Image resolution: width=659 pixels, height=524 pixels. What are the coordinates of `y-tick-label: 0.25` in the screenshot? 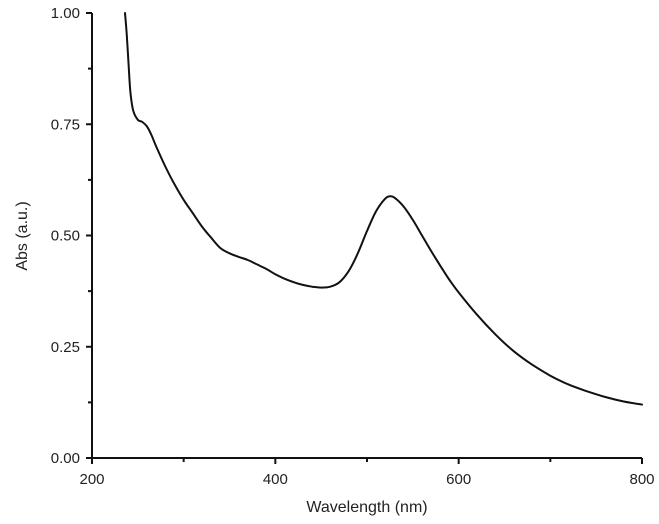 It's located at (65, 347).